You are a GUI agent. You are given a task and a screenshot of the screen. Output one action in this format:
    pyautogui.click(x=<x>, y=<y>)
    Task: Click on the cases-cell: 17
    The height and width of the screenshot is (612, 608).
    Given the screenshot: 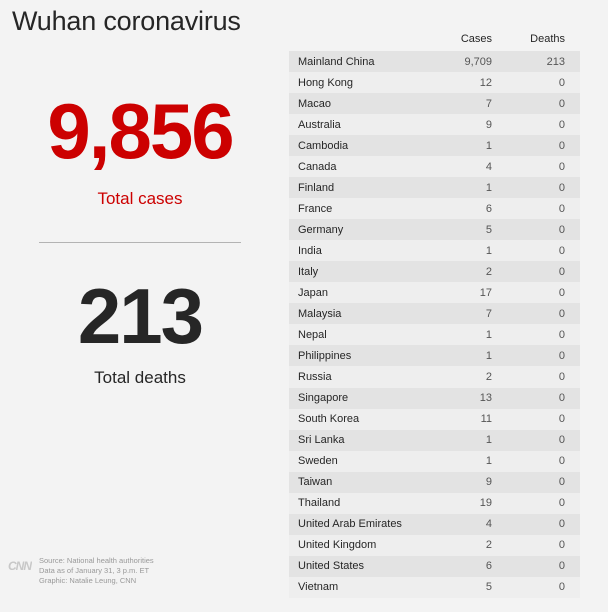 What is the action you would take?
    pyautogui.click(x=485, y=292)
    